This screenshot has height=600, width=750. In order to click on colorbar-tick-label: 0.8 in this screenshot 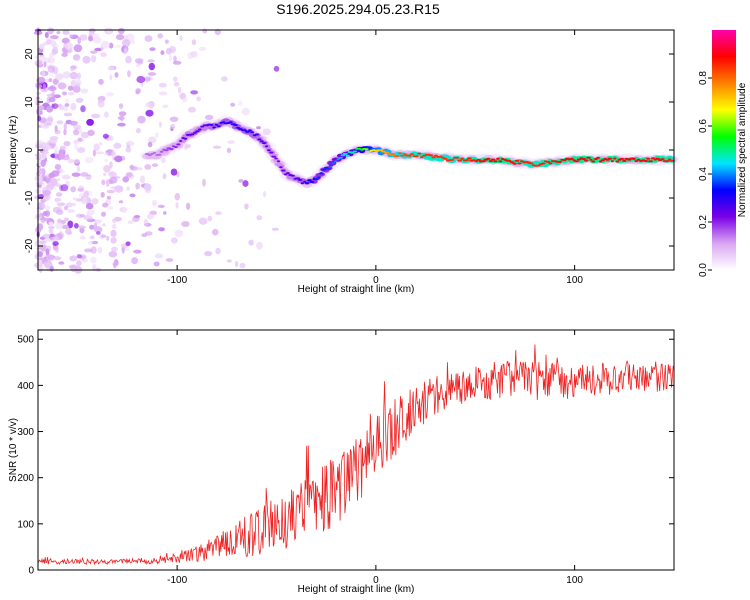, I will do `click(703, 78)`.